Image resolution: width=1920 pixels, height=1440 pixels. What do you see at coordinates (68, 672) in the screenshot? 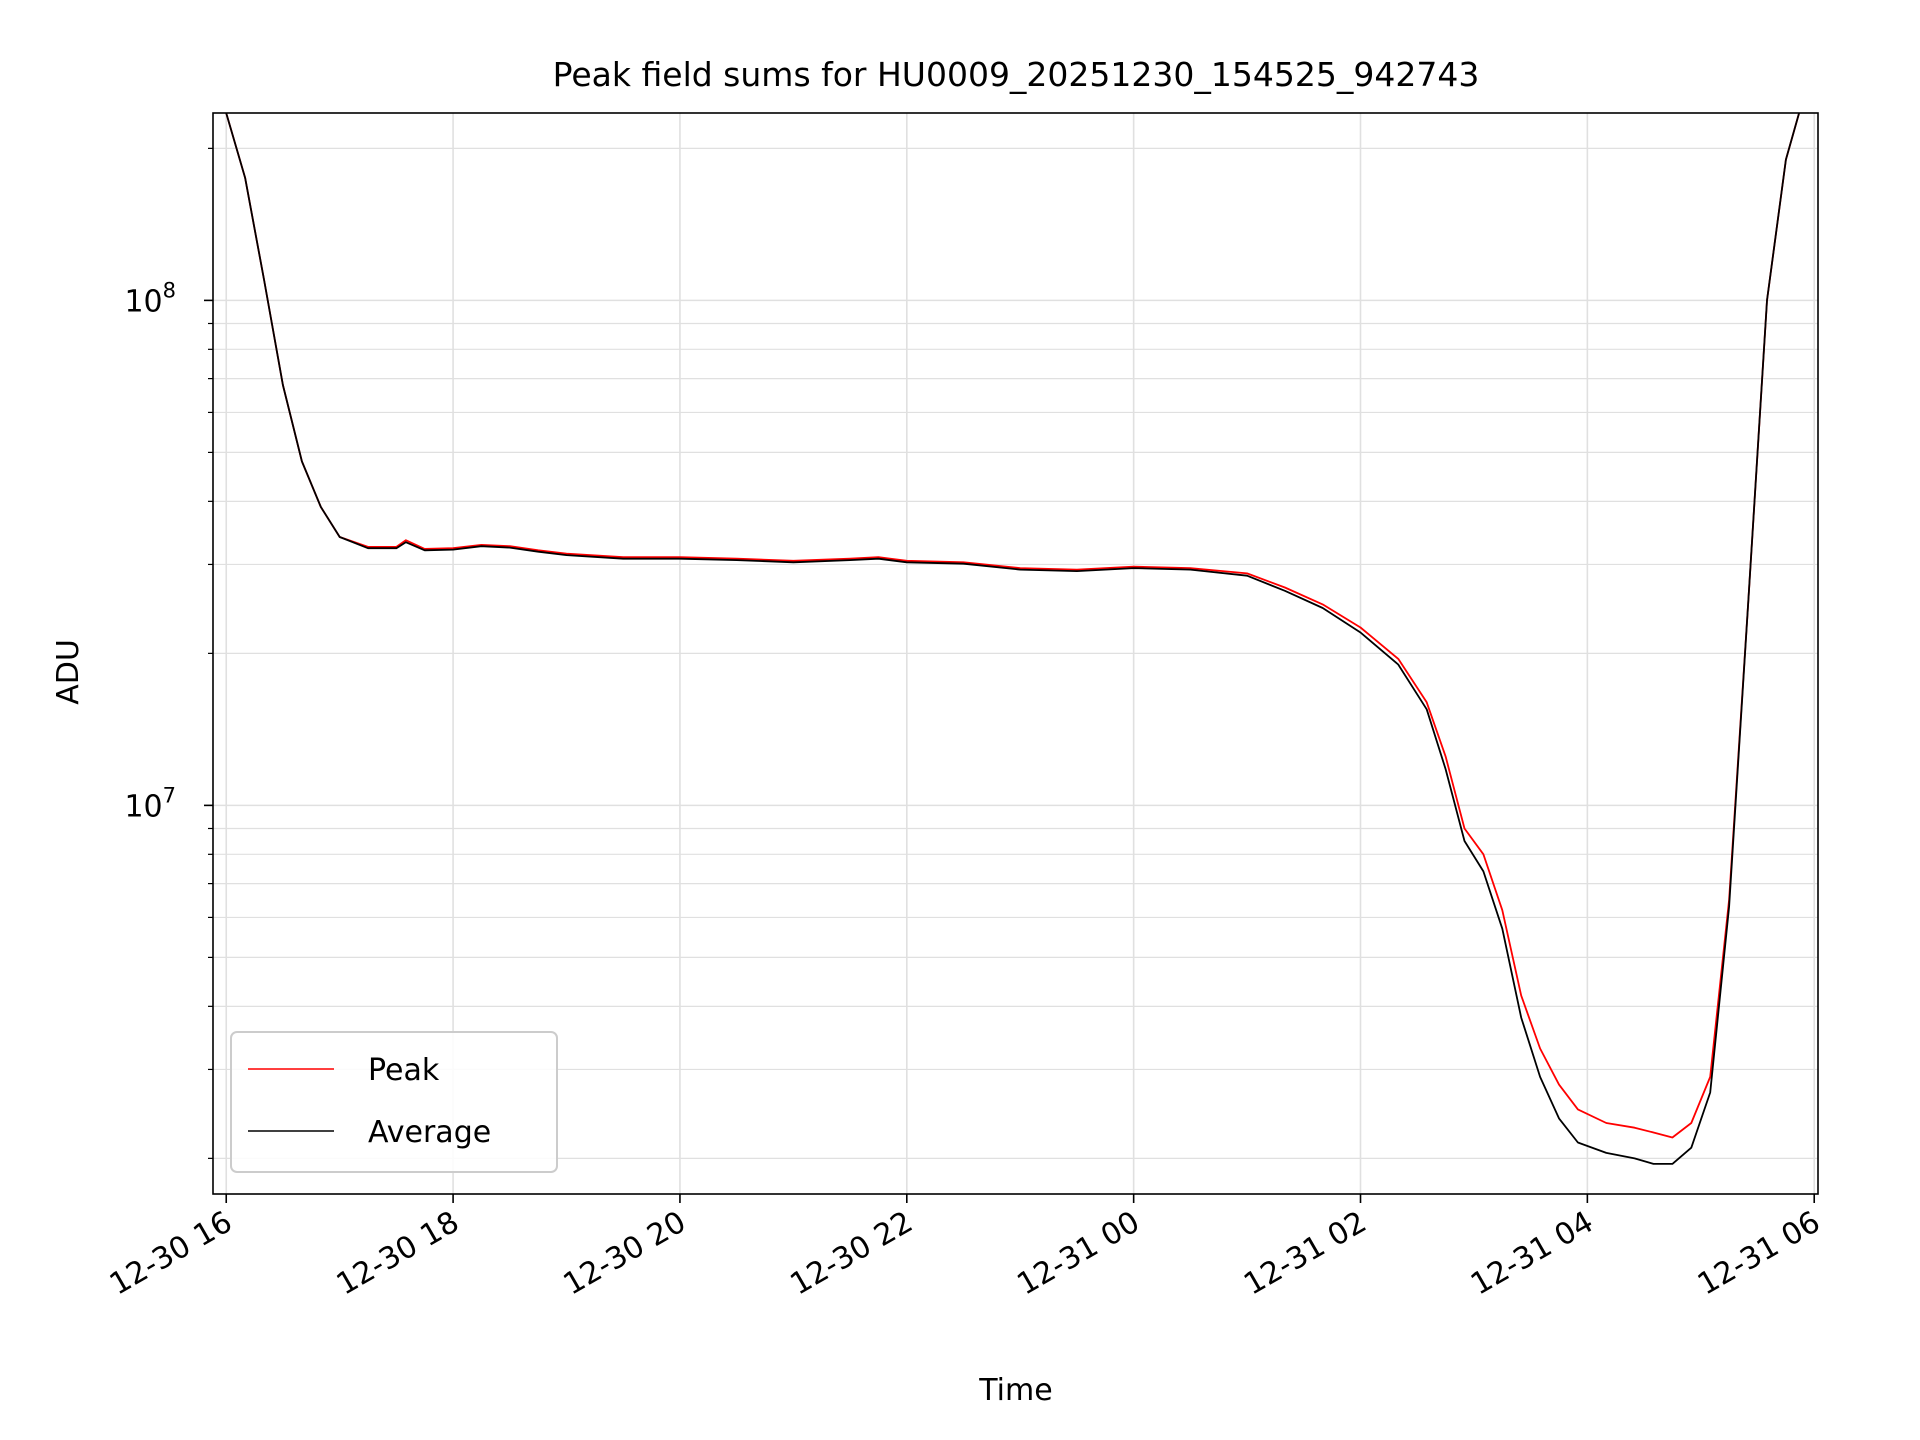
I see `y-axis-label: ADU` at bounding box center [68, 672].